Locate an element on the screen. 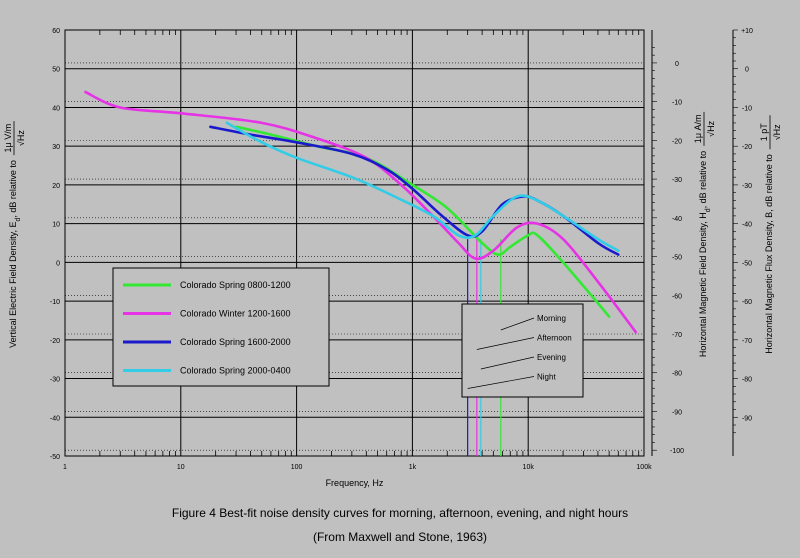 The image size is (800, 558). x-tick-label: 10 is located at coordinates (181, 467).